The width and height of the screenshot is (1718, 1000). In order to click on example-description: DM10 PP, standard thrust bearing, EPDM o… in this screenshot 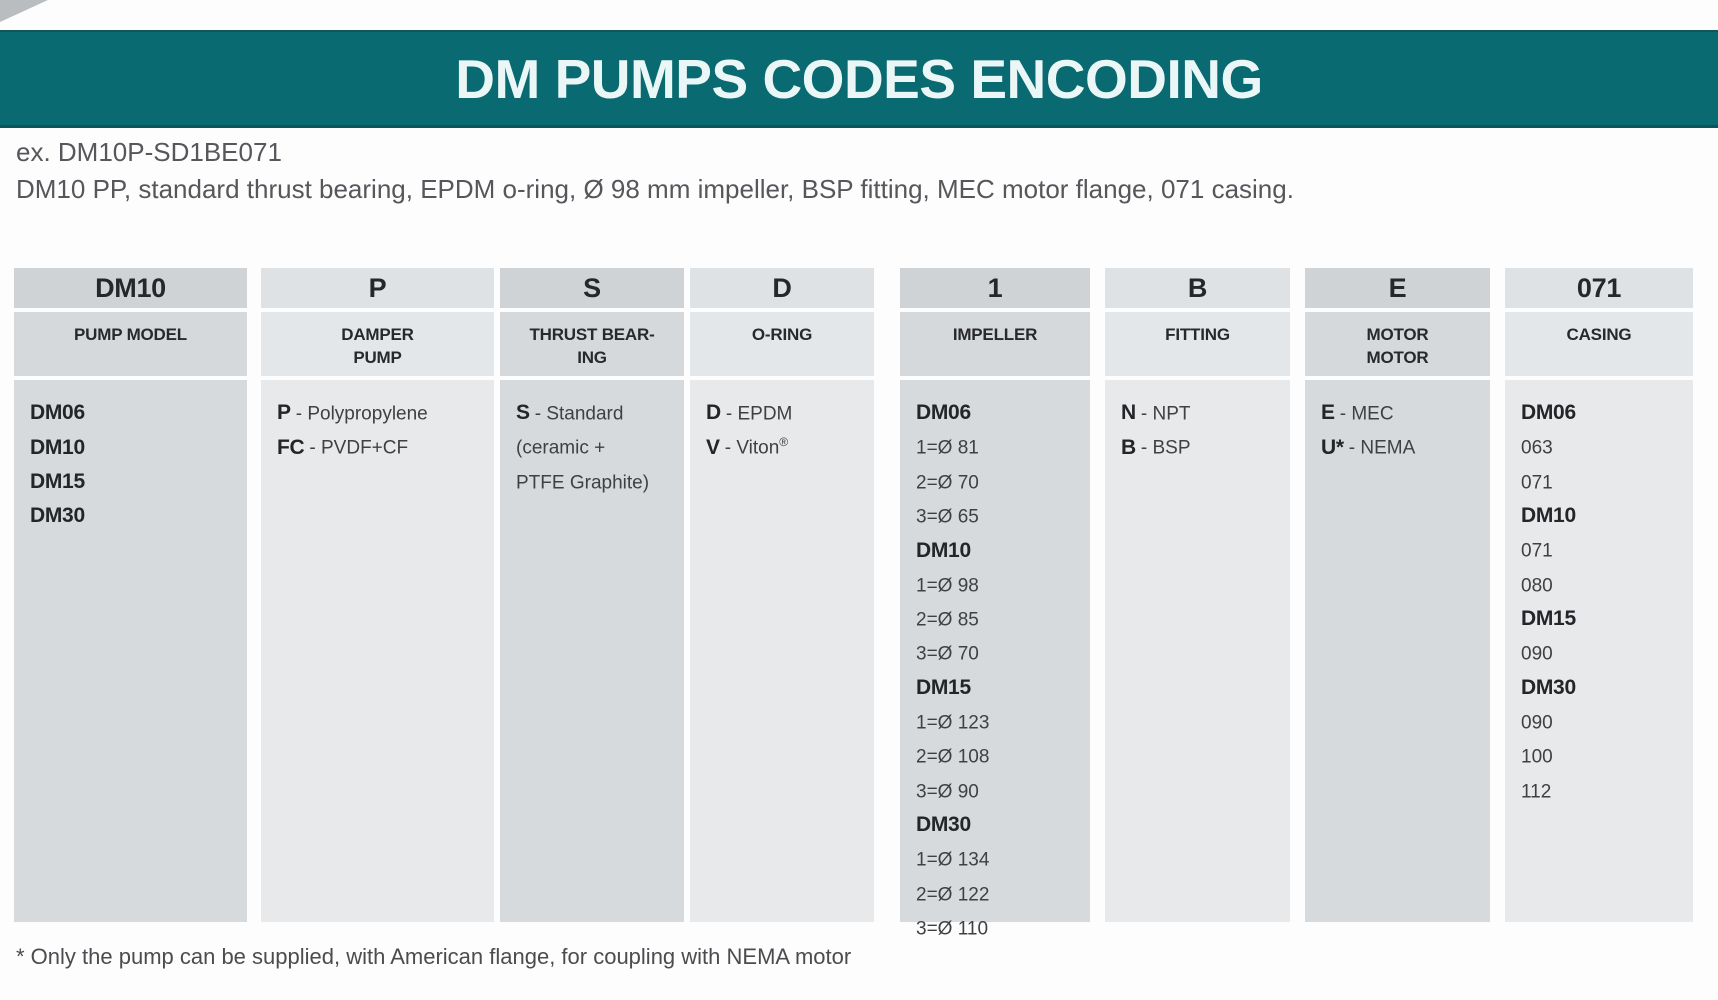, I will do `click(655, 189)`.